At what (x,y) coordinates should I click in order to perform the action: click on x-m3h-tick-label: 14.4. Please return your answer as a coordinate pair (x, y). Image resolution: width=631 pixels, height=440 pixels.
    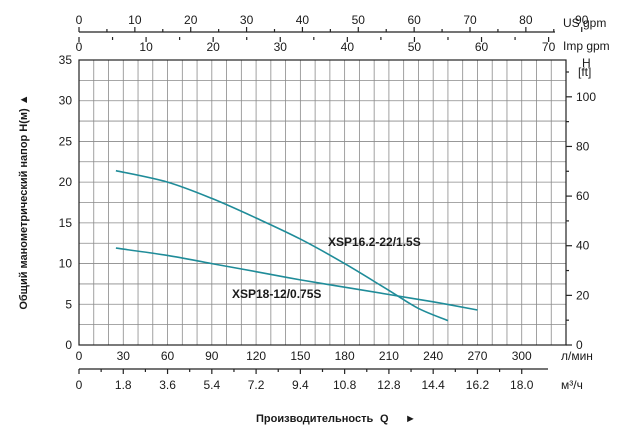
    Looking at the image, I should click on (434, 385).